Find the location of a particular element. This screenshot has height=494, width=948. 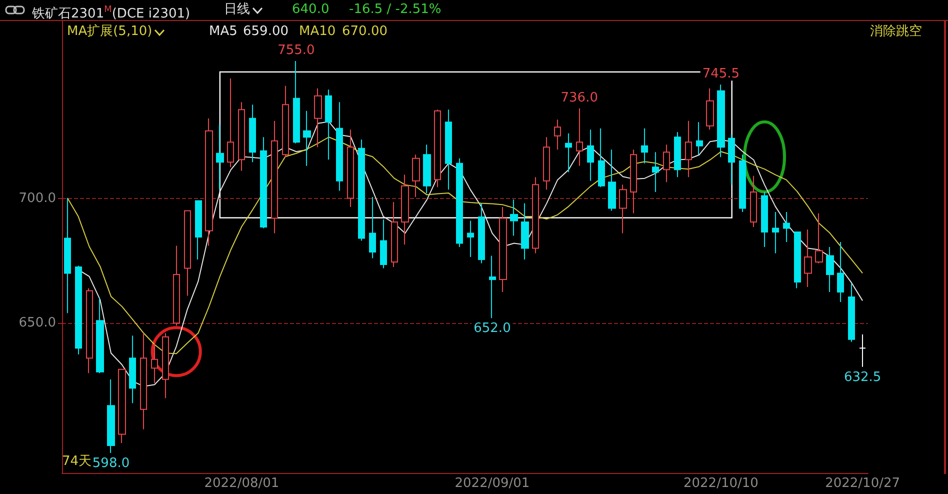

text: 消除跳空 is located at coordinates (896, 32).